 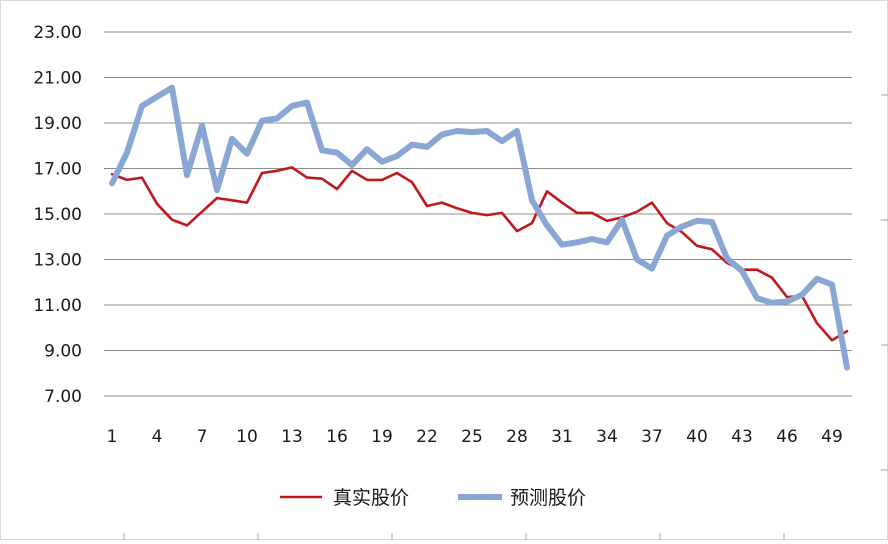 What do you see at coordinates (202, 437) in the screenshot?
I see `x-tick-label: 7` at bounding box center [202, 437].